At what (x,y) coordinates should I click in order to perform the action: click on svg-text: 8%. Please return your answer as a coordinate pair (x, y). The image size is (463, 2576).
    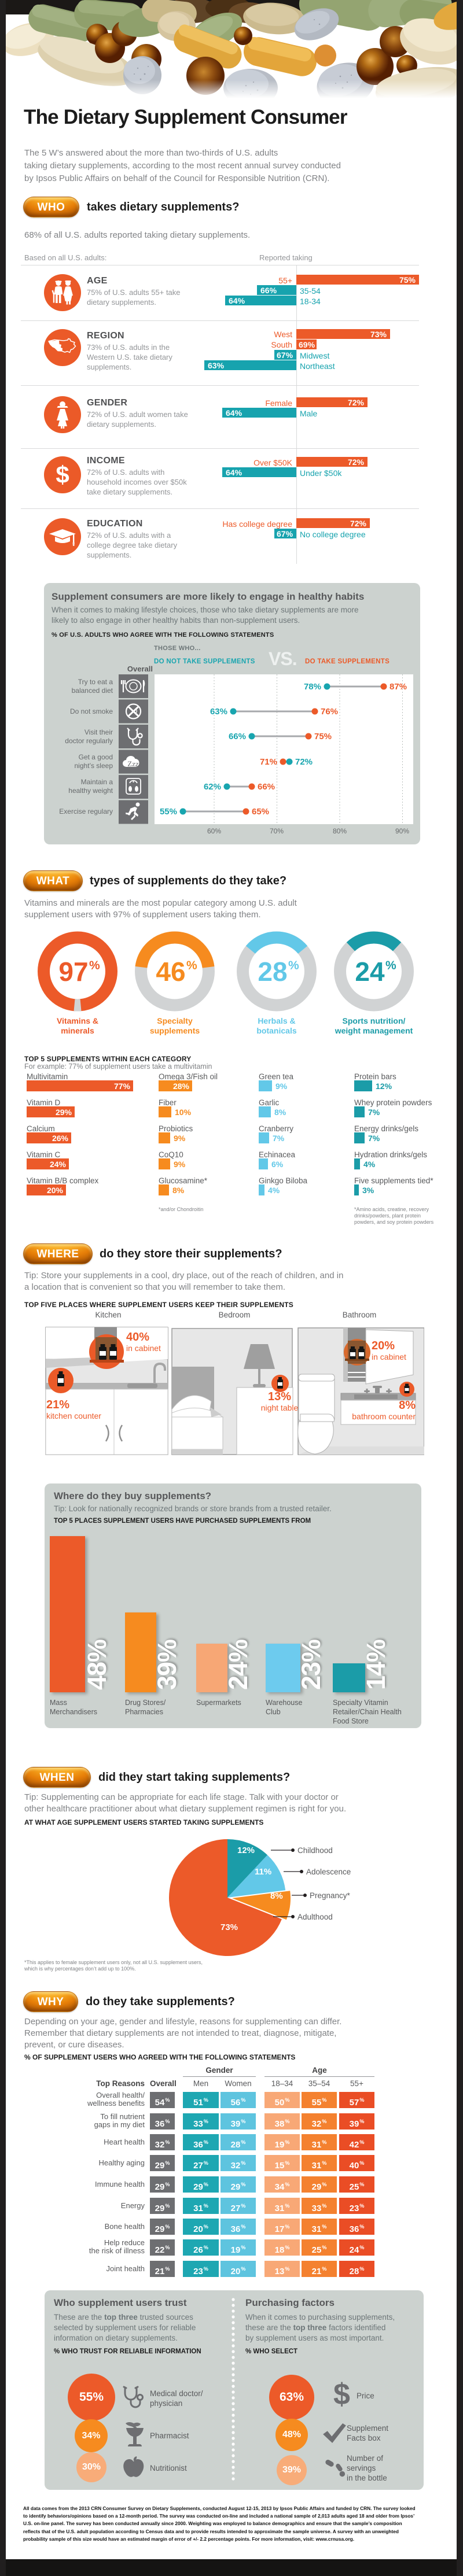
    Looking at the image, I should click on (276, 1896).